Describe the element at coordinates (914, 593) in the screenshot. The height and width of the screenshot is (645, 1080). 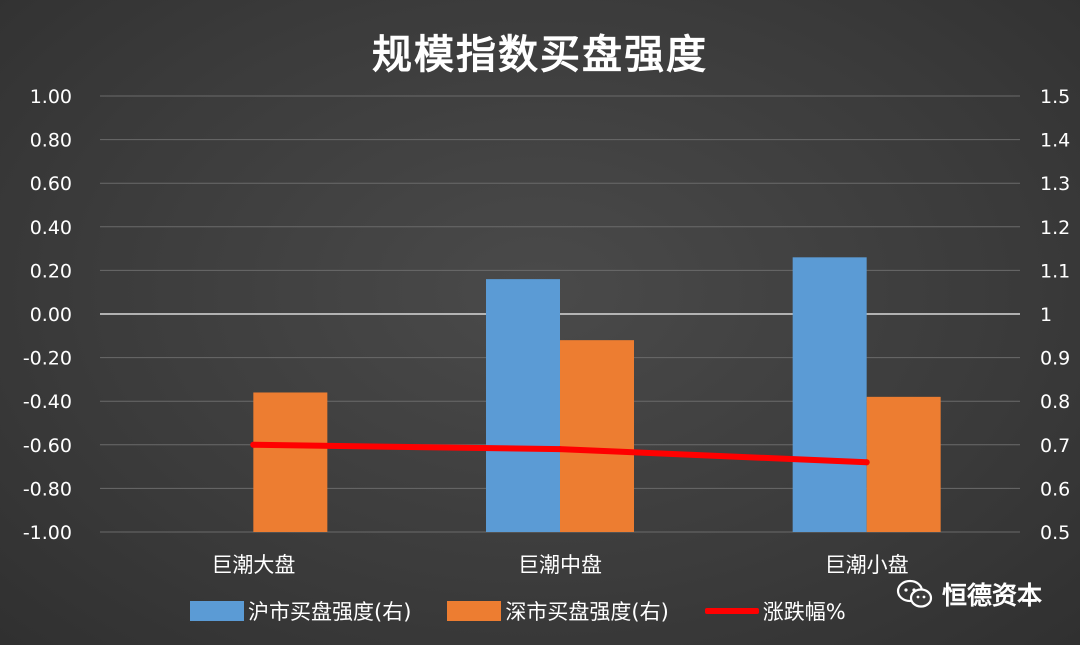
I see `wechat-icon` at that location.